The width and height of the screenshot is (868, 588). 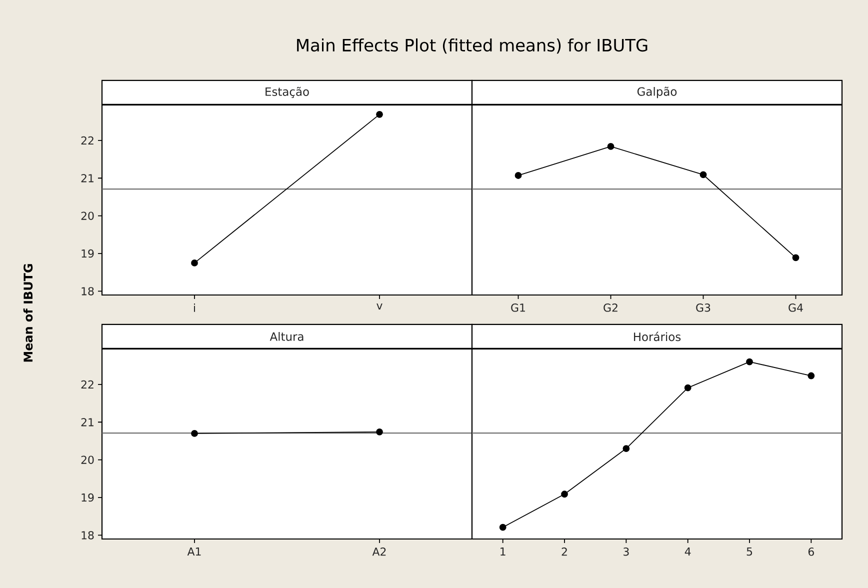 What do you see at coordinates (518, 308) in the screenshot?
I see `x-tick-label: G1` at bounding box center [518, 308].